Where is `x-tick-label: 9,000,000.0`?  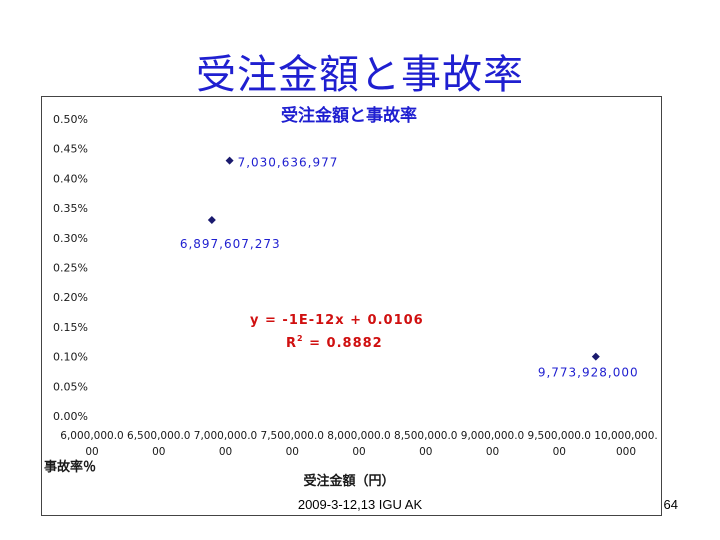 x-tick-label: 9,000,000.0 is located at coordinates (492, 436).